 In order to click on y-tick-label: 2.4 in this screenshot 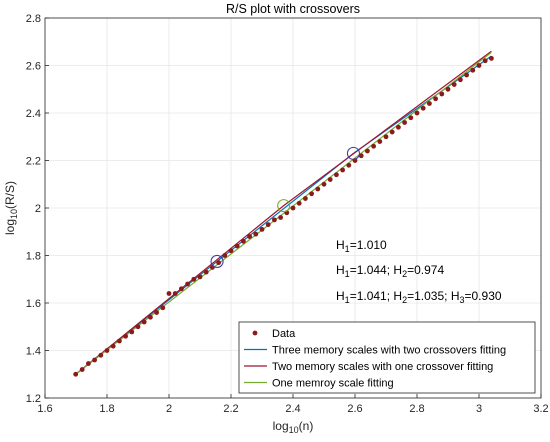, I will do `click(33, 114)`.